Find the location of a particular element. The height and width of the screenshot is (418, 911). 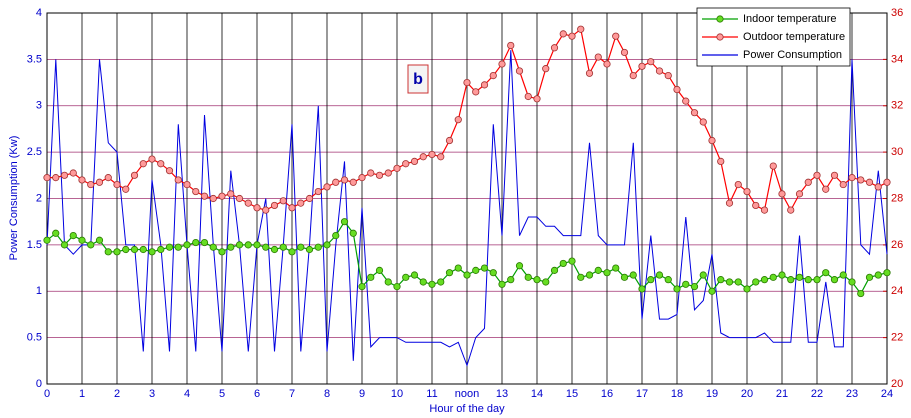

x-tick-label: 7 is located at coordinates (292, 394).